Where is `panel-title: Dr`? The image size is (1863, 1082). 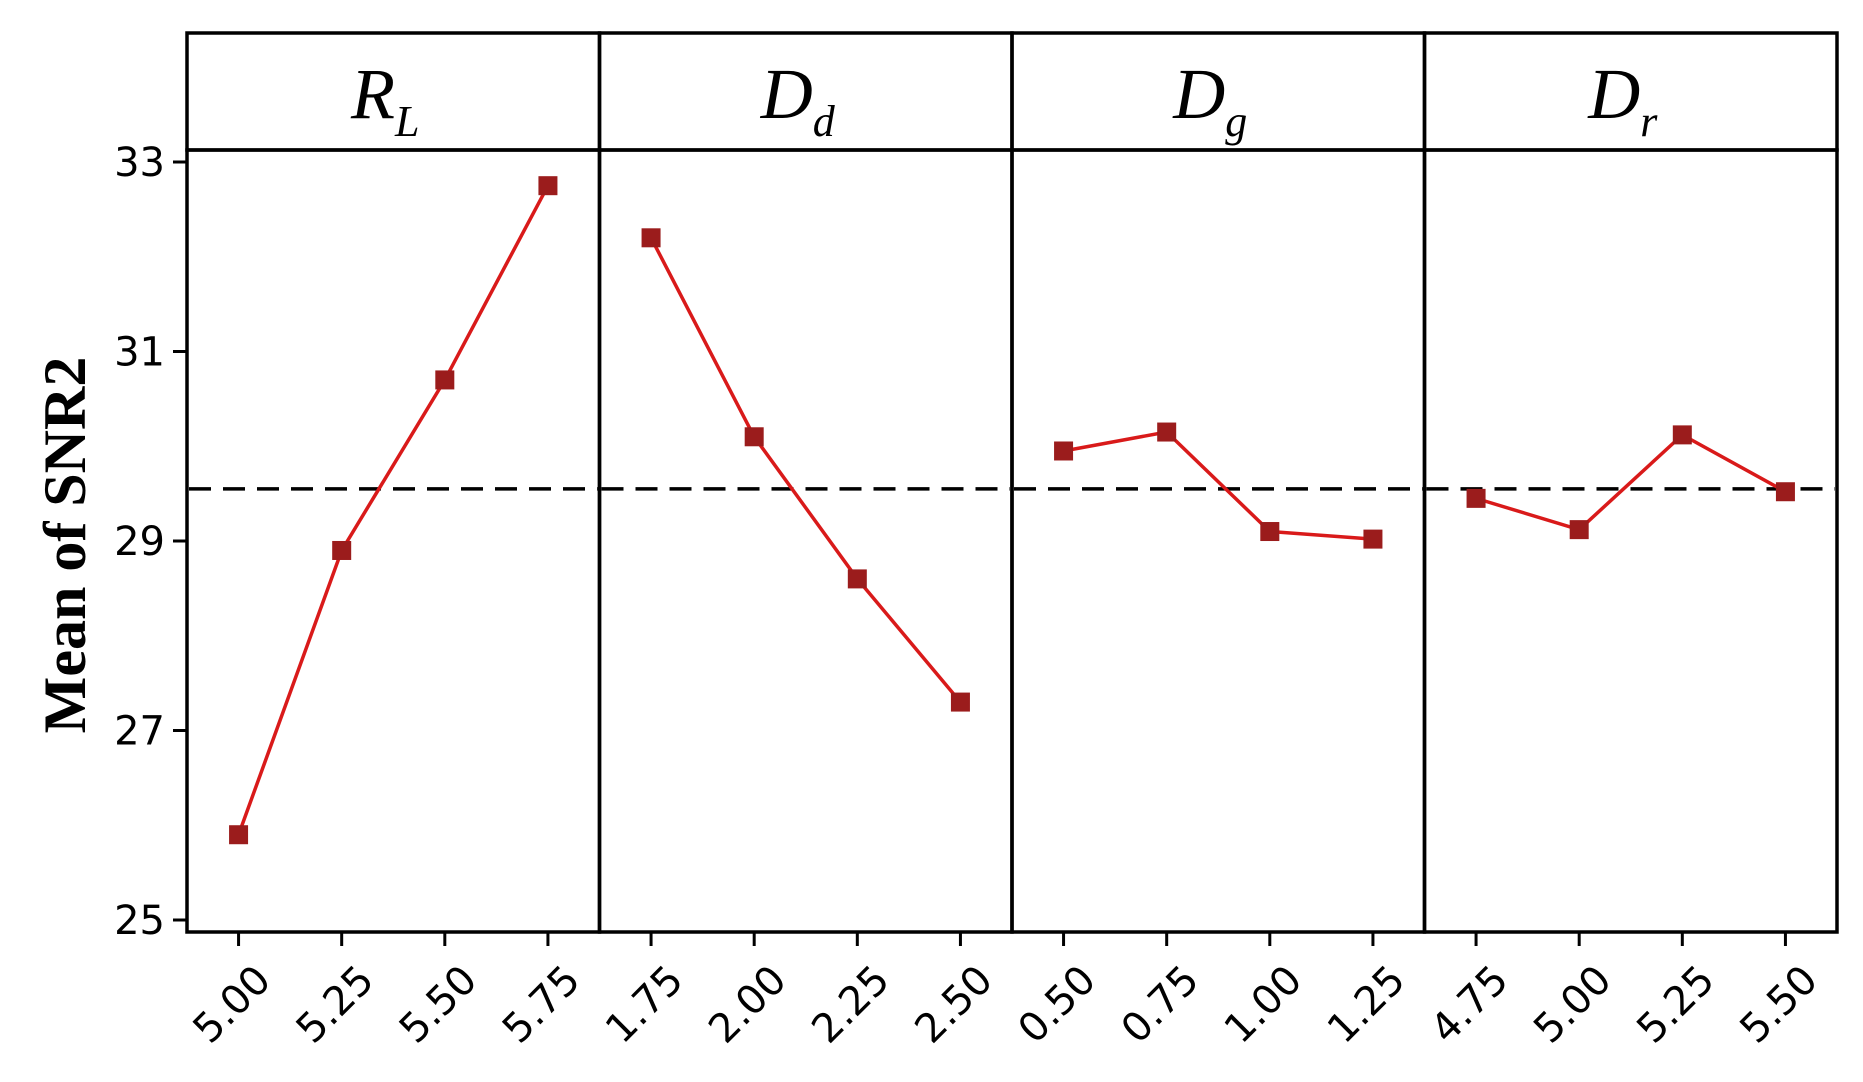
panel-title: Dr is located at coordinates (1622, 100).